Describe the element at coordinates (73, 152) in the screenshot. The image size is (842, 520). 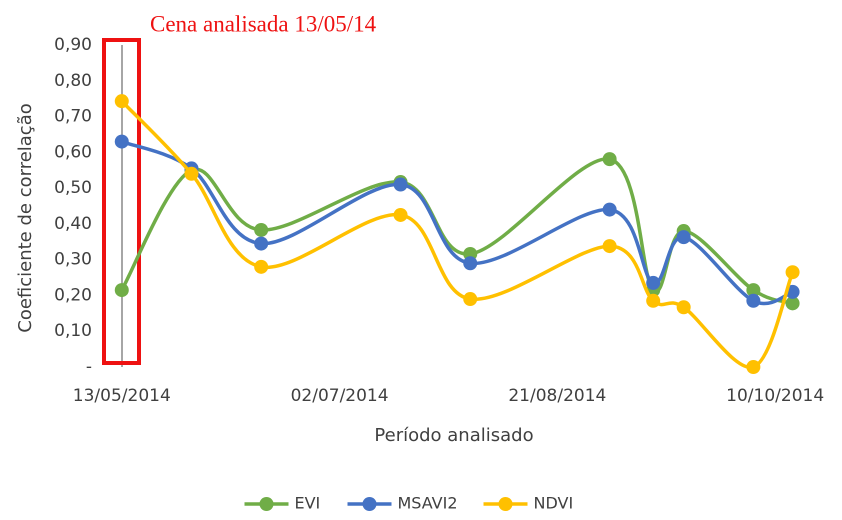
I see `y-tick-label: 0,60` at that location.